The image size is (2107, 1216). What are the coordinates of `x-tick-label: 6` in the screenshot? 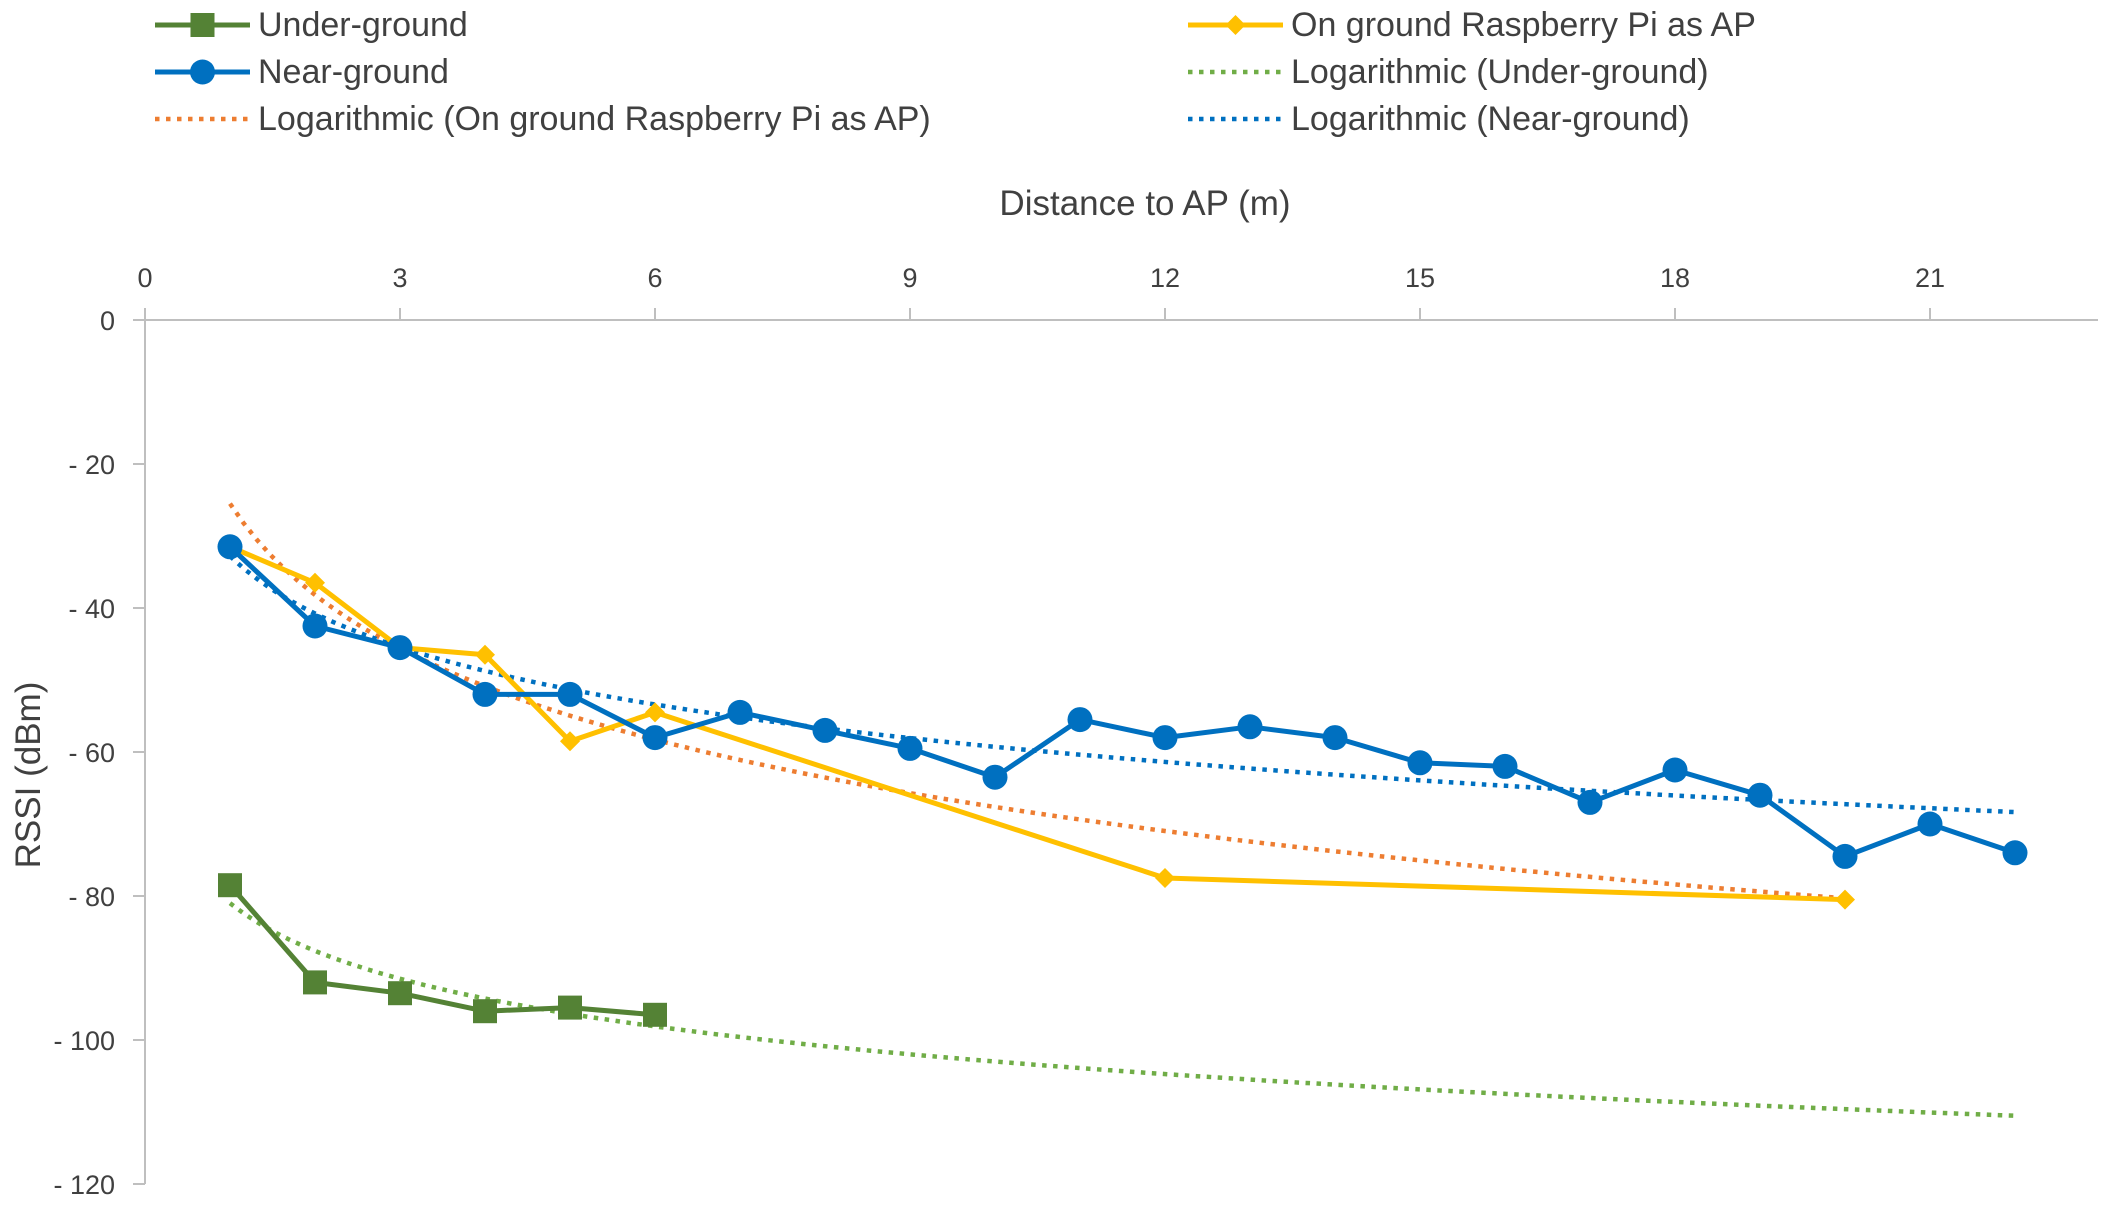 It's located at (654, 278).